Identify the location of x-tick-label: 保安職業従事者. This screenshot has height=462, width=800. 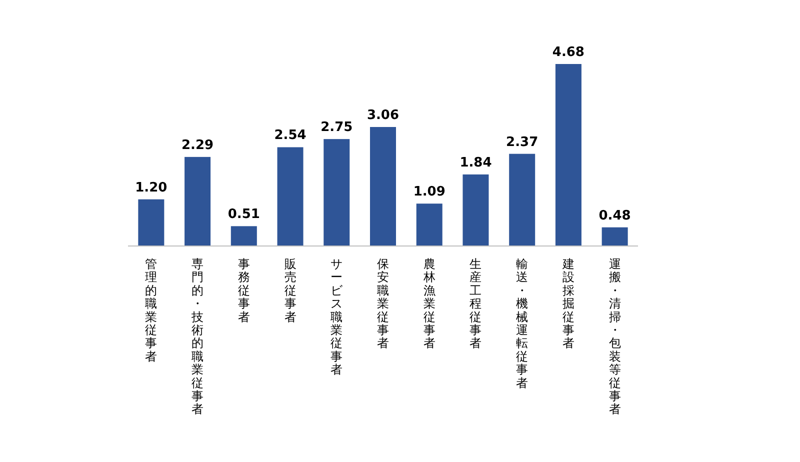
(383, 303).